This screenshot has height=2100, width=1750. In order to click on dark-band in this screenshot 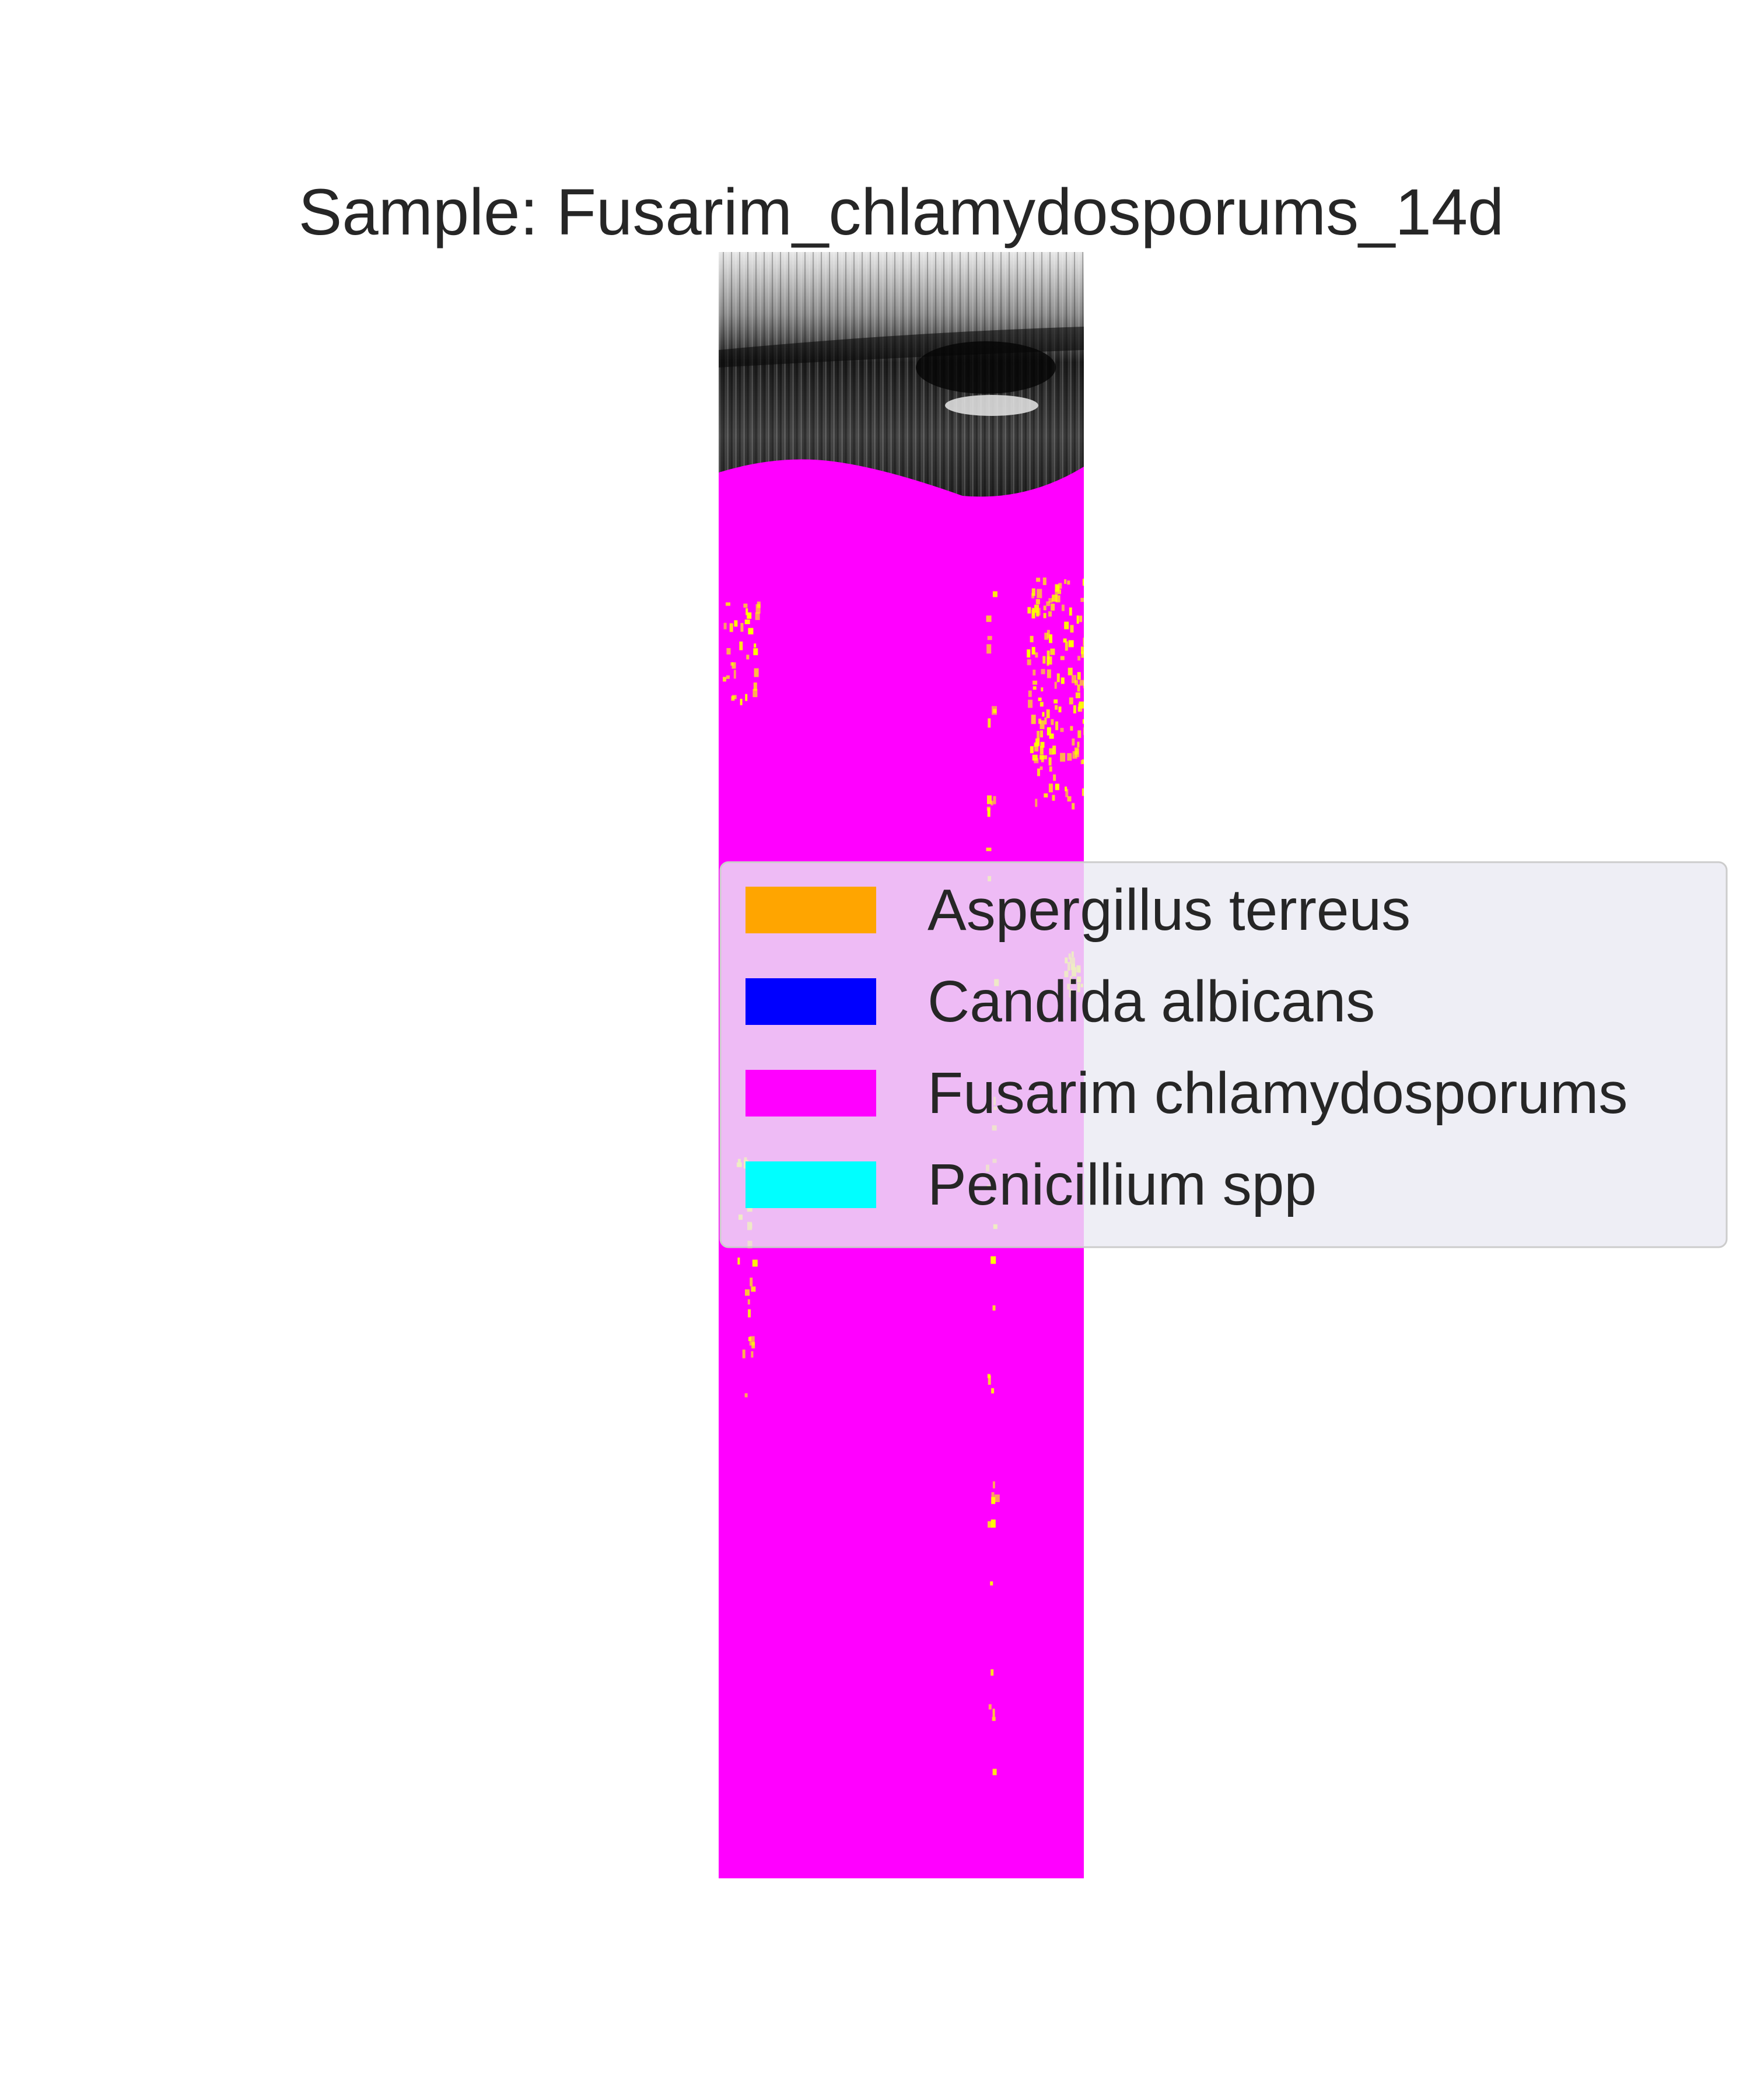, I will do `click(901, 347)`.